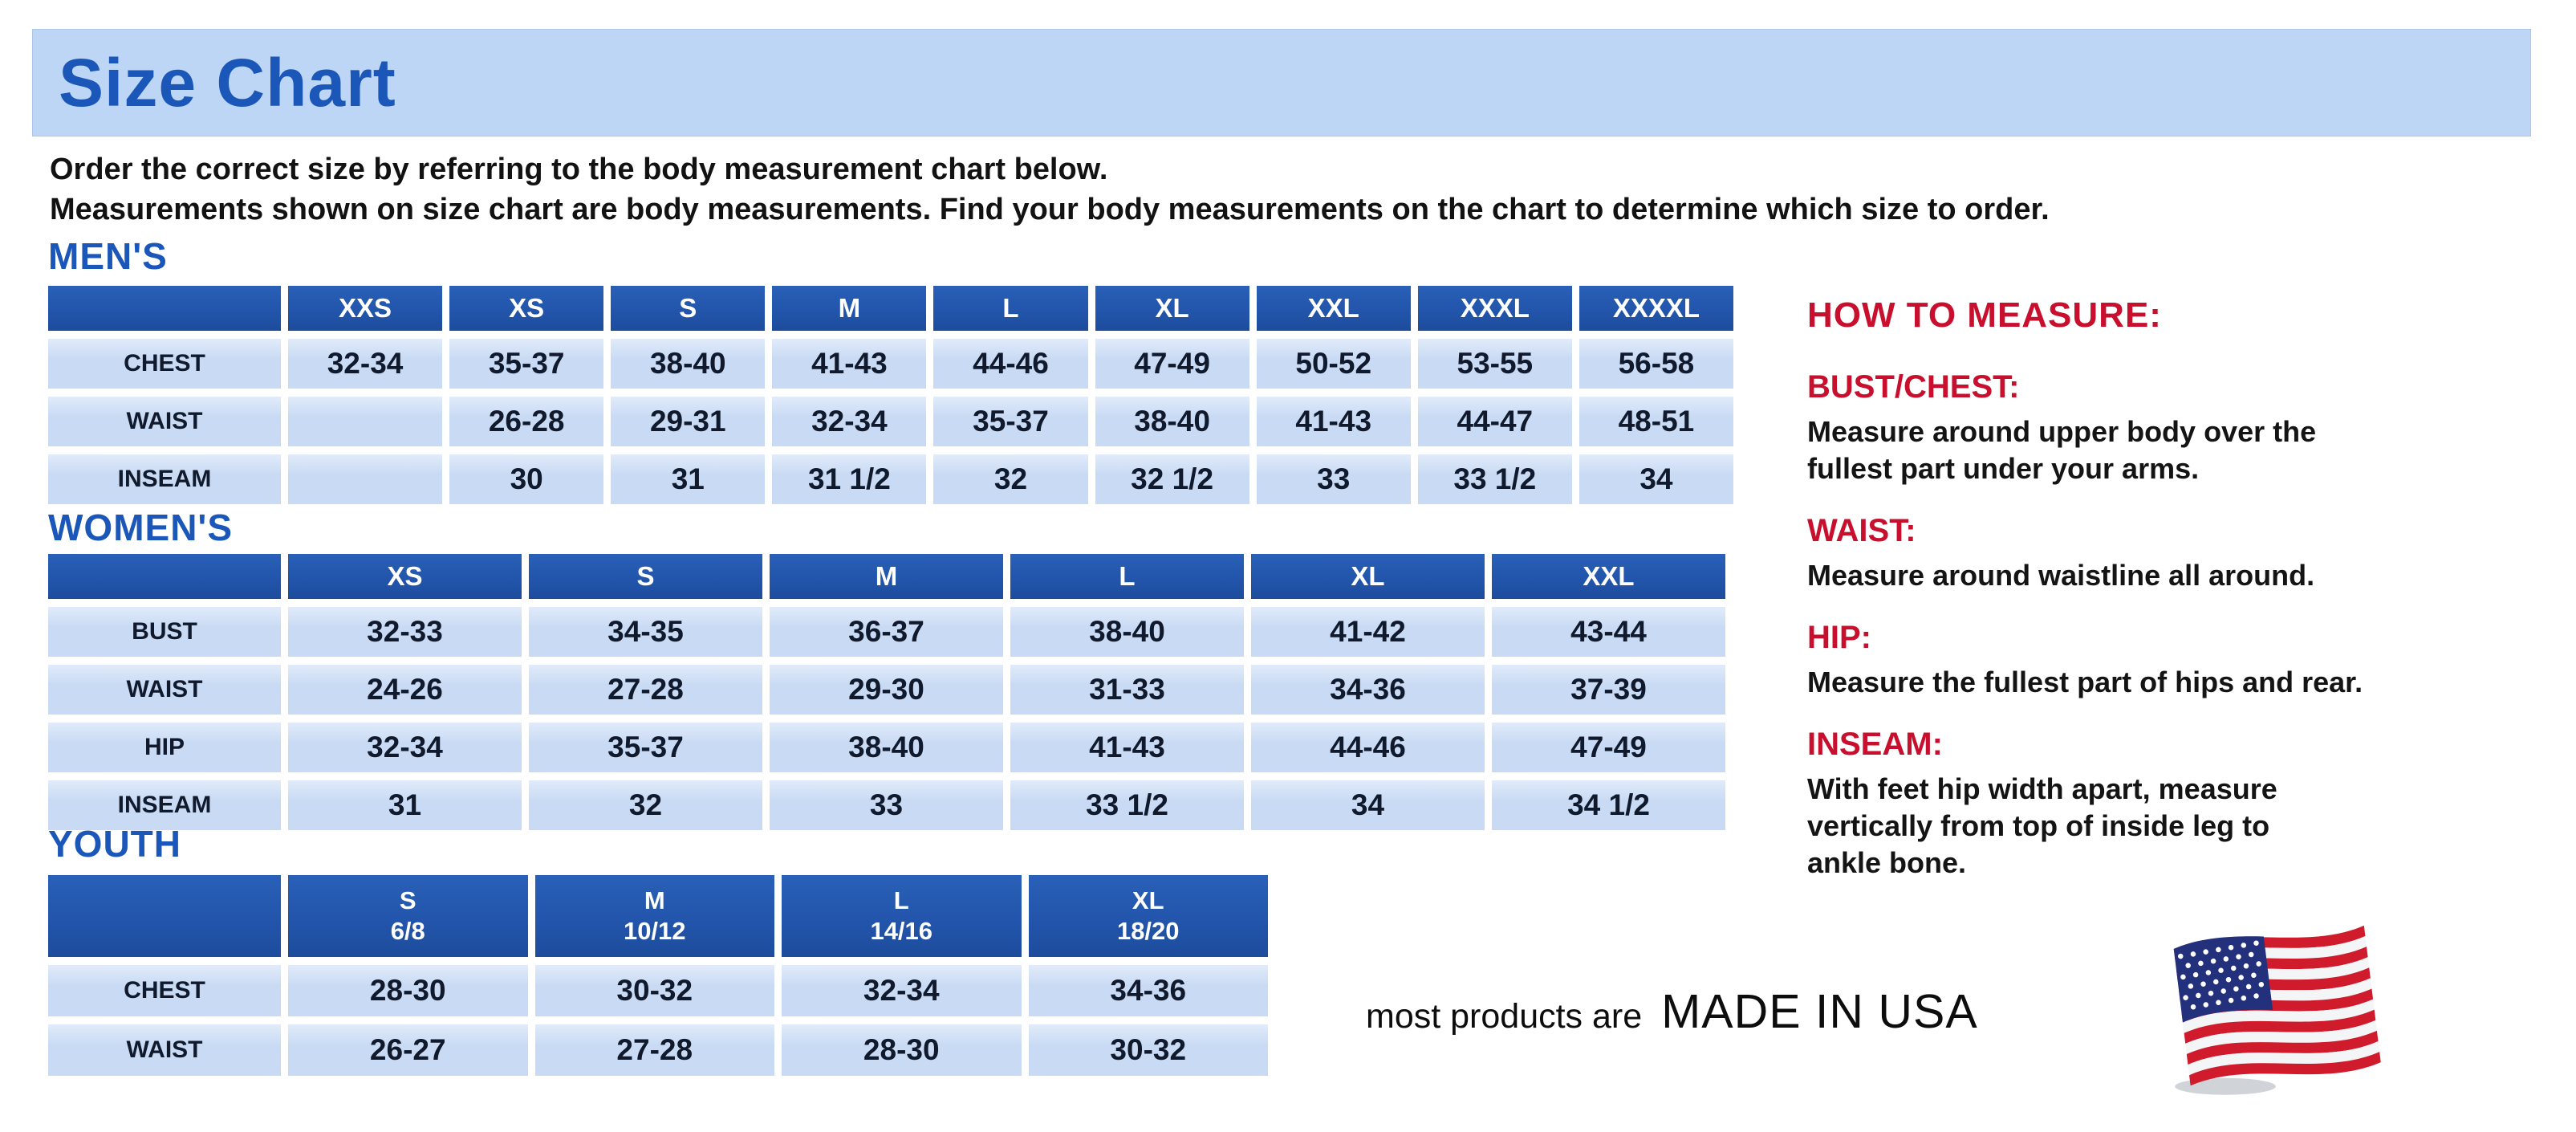 The image size is (2576, 1132). What do you see at coordinates (1819, 1011) in the screenshot?
I see `made-in-usa-emphasis: MADE IN USA` at bounding box center [1819, 1011].